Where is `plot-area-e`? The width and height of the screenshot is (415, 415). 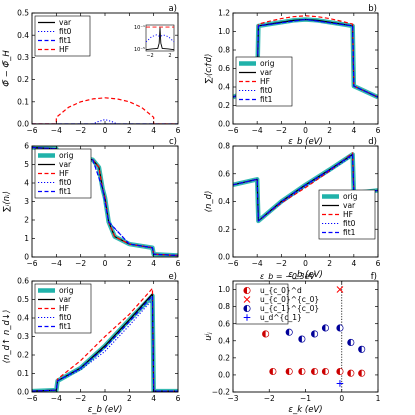 plot-area-e is located at coordinates (105, 339).